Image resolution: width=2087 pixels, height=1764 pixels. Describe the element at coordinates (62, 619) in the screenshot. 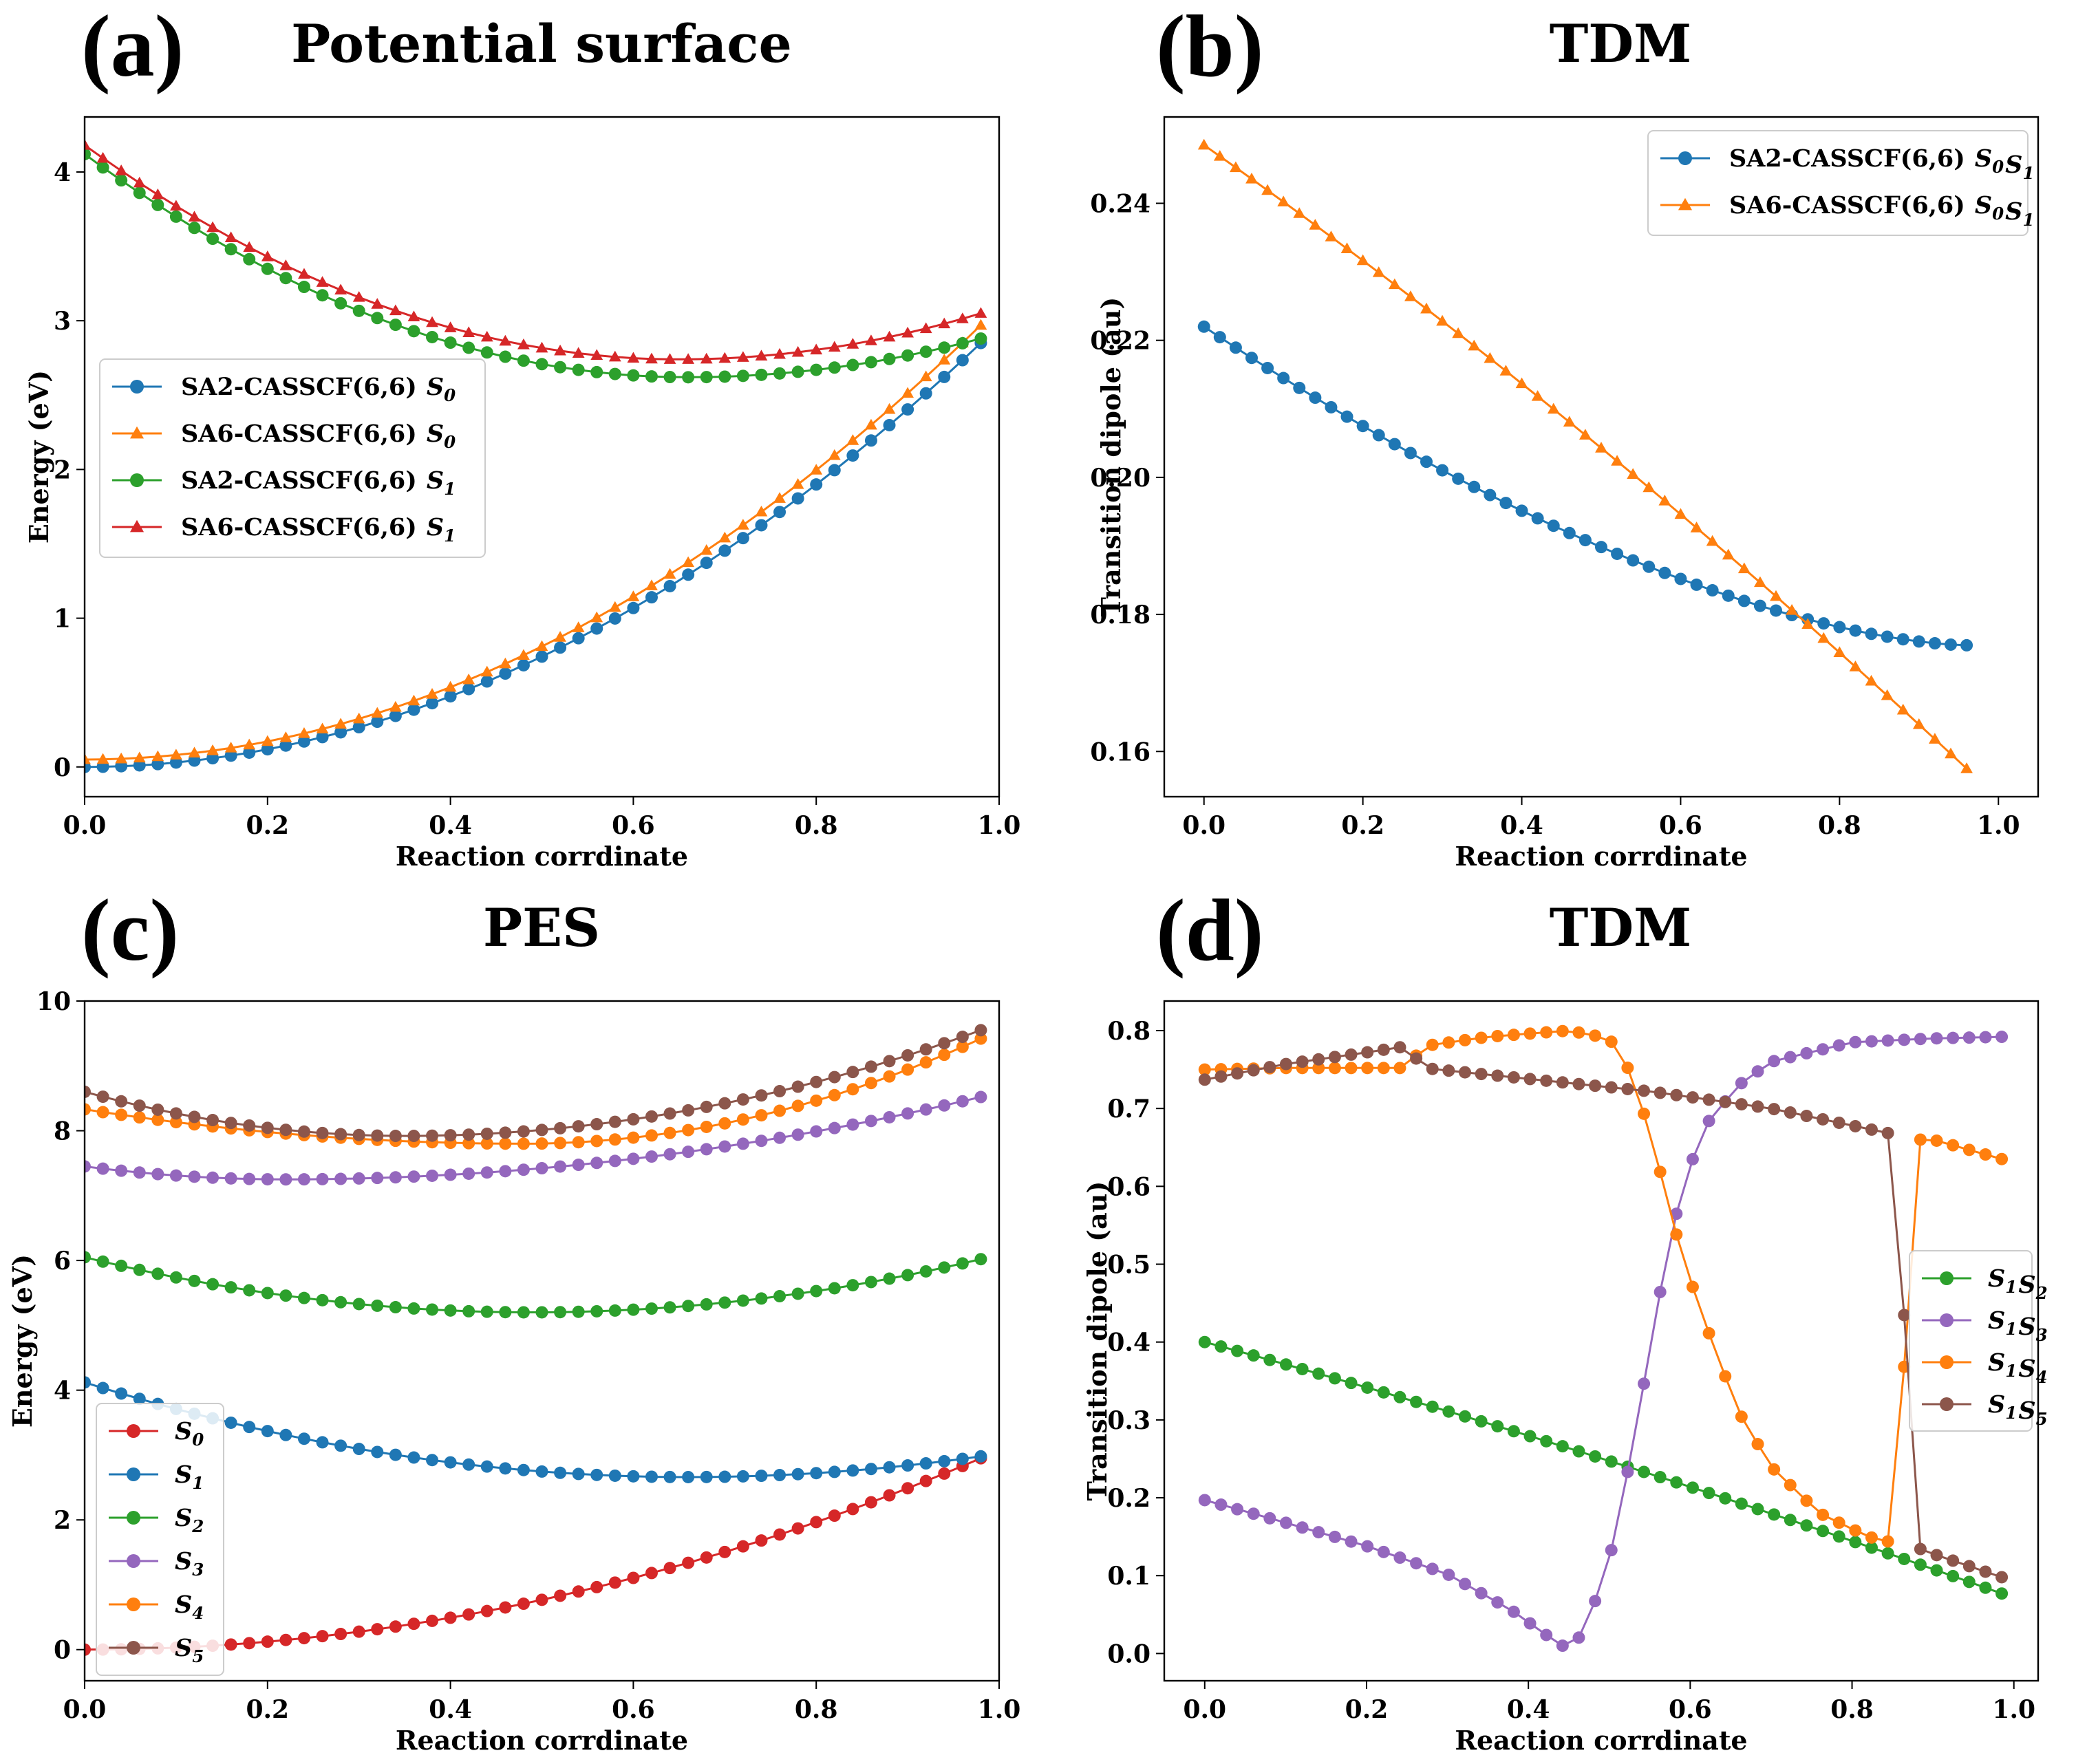

I see `y-tick-label: 1` at that location.